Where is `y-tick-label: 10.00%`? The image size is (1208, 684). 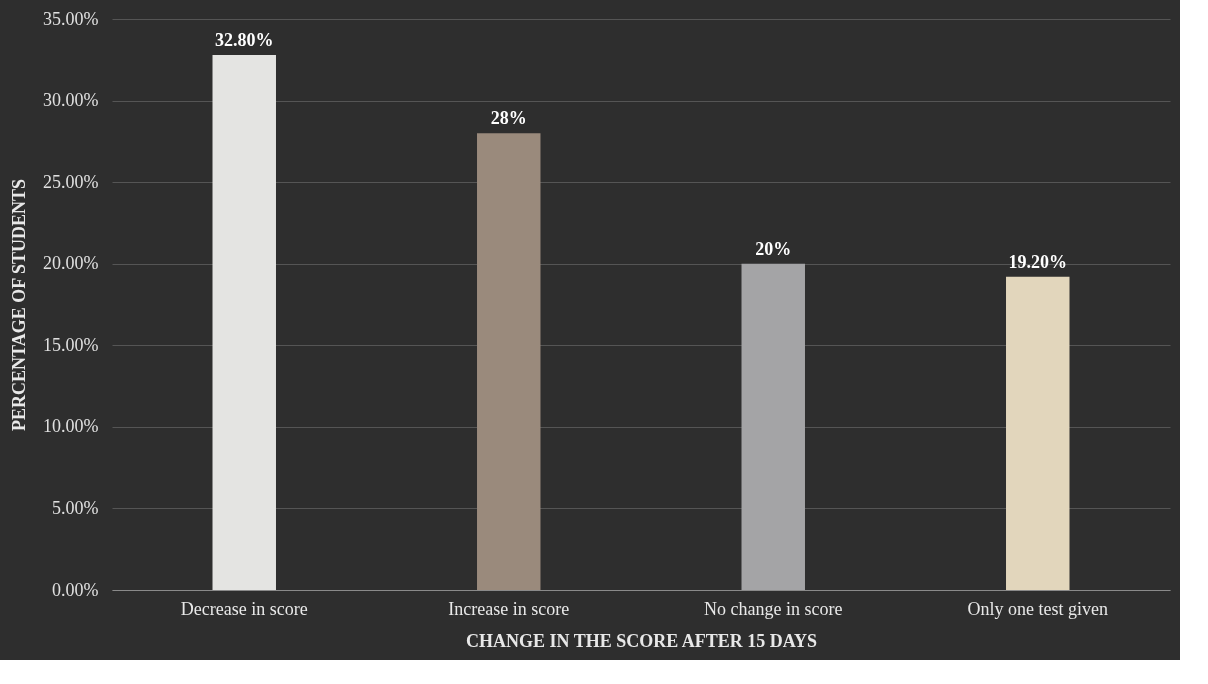
y-tick-label: 10.00% is located at coordinates (71, 426).